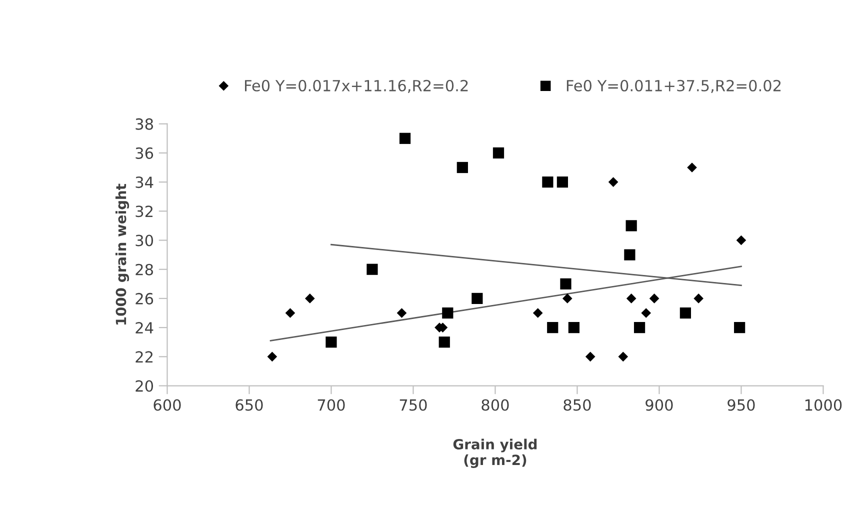 The width and height of the screenshot is (862, 527). What do you see at coordinates (331, 405) in the screenshot?
I see `x-tick-label: 700` at bounding box center [331, 405].